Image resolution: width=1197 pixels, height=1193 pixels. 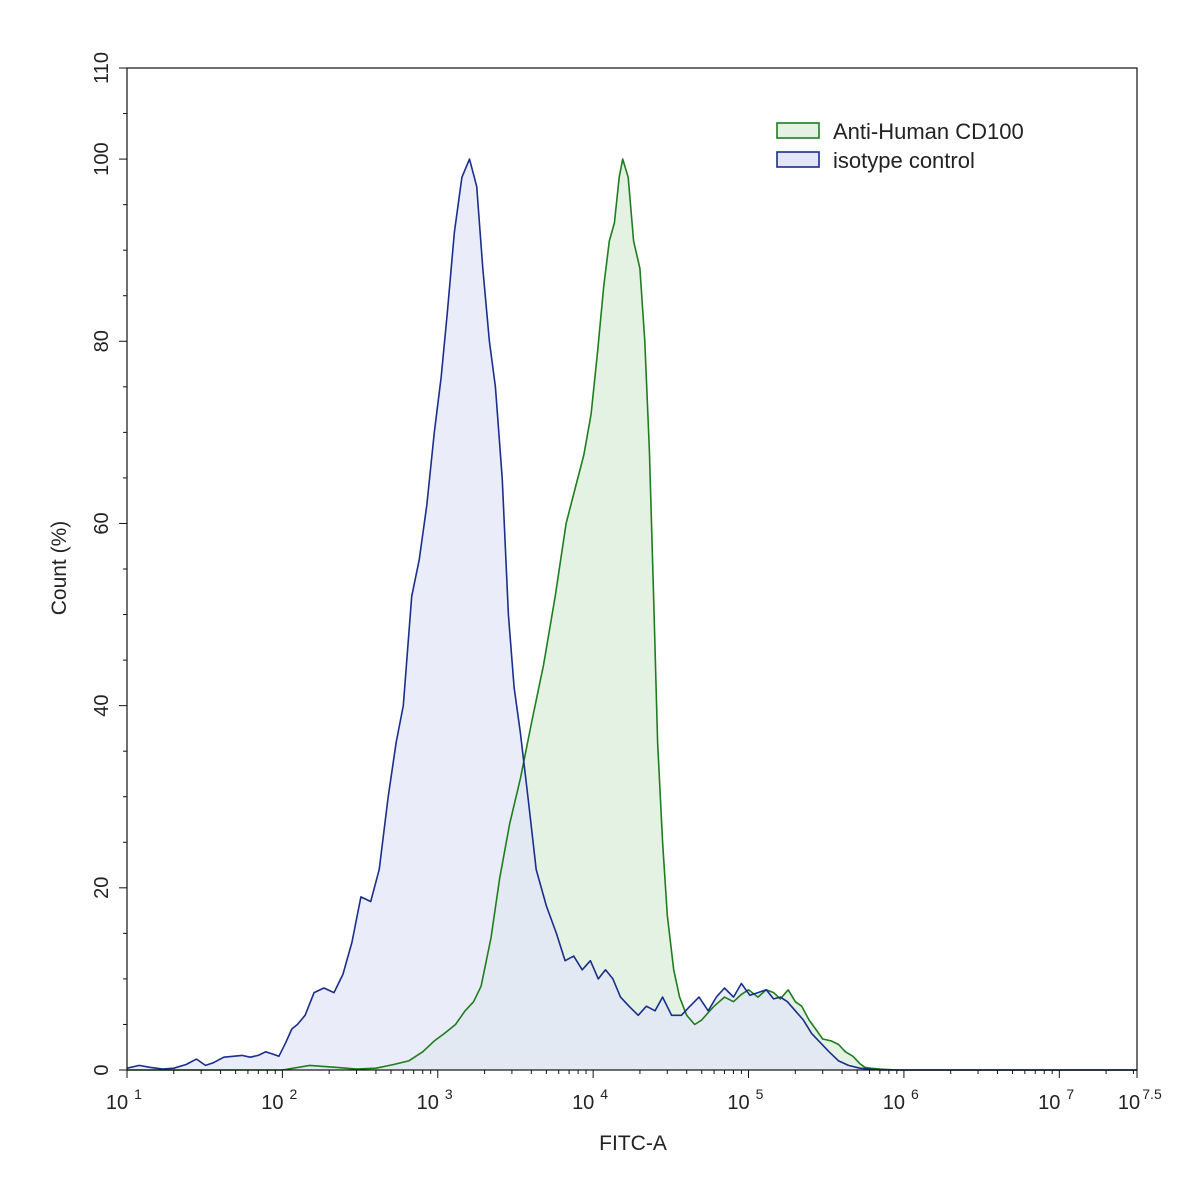 What do you see at coordinates (904, 160) in the screenshot?
I see `legend-label: isotype control` at bounding box center [904, 160].